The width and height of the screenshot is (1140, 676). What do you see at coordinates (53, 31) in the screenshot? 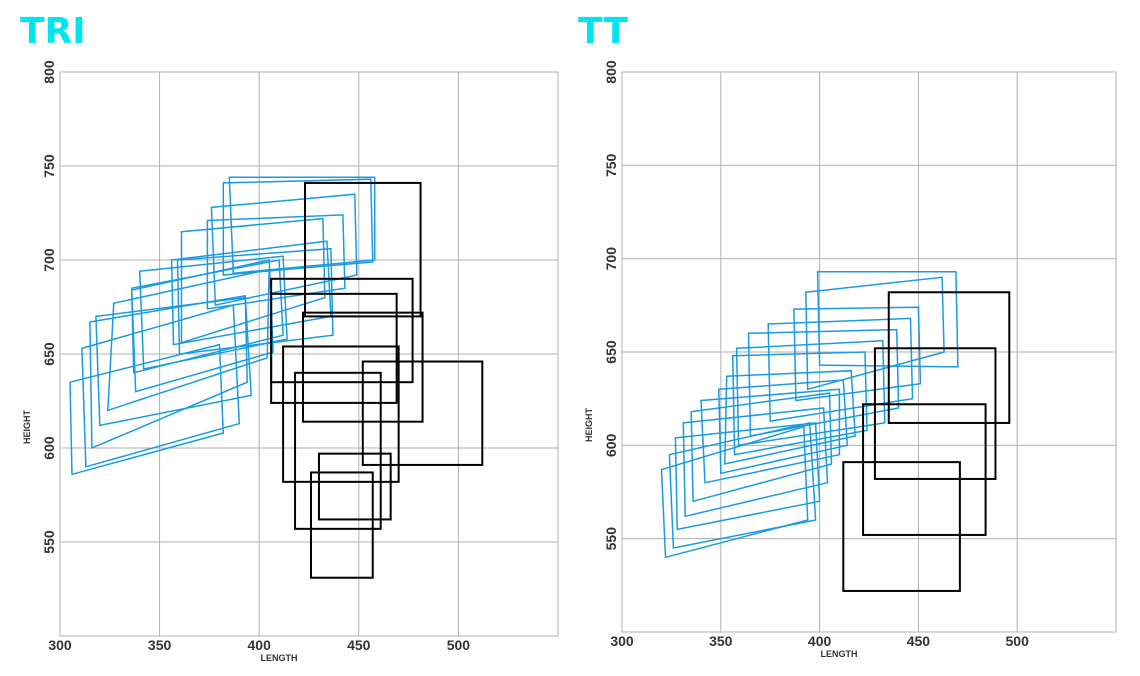
I see `chart-title-tri: TRI` at bounding box center [53, 31].